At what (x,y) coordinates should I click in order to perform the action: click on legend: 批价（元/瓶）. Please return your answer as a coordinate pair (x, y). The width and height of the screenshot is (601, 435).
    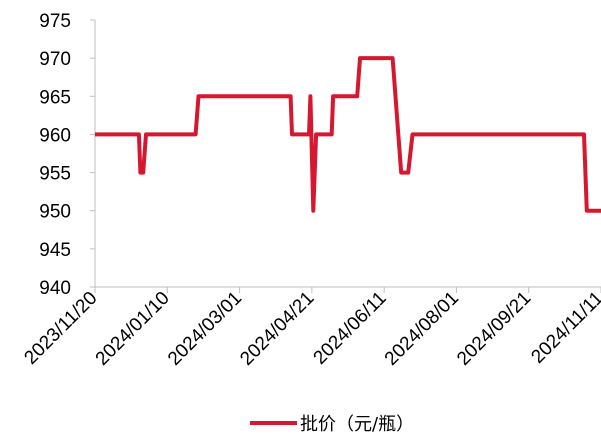
    Looking at the image, I should click on (332, 424).